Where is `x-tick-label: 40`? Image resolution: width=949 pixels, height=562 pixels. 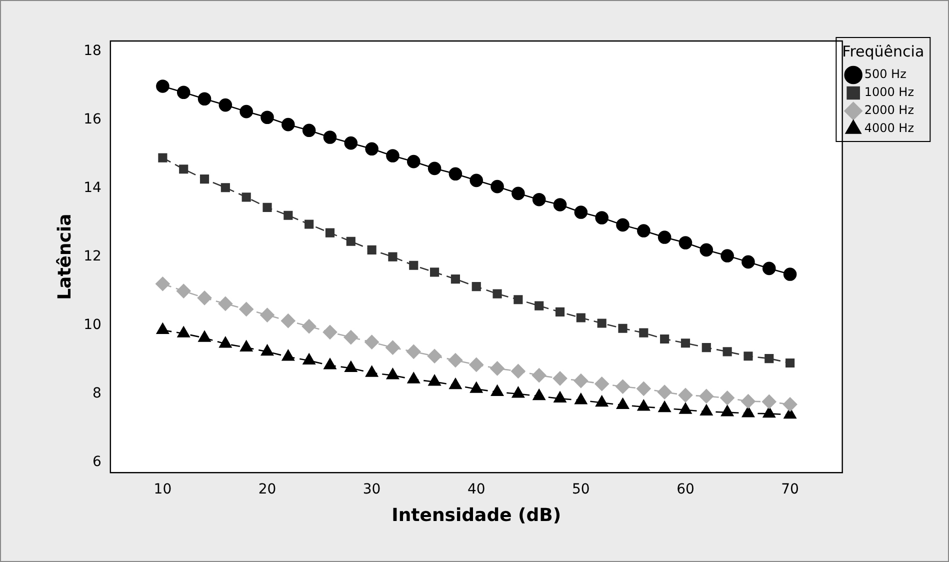
x-tick-label: 40 is located at coordinates (476, 490).